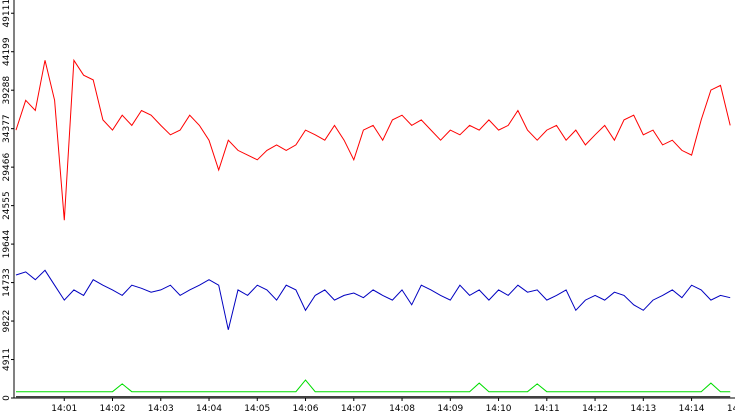  Describe the element at coordinates (7, 244) in the screenshot. I see `y-tick-label: 19644` at that location.